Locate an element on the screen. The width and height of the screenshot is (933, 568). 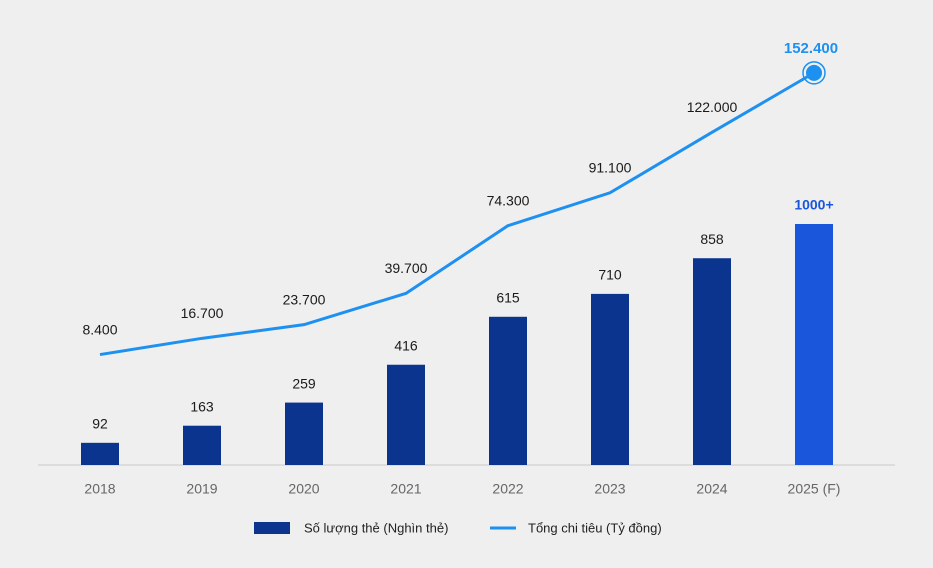
line-value-label: 152.400 is located at coordinates (811, 48).